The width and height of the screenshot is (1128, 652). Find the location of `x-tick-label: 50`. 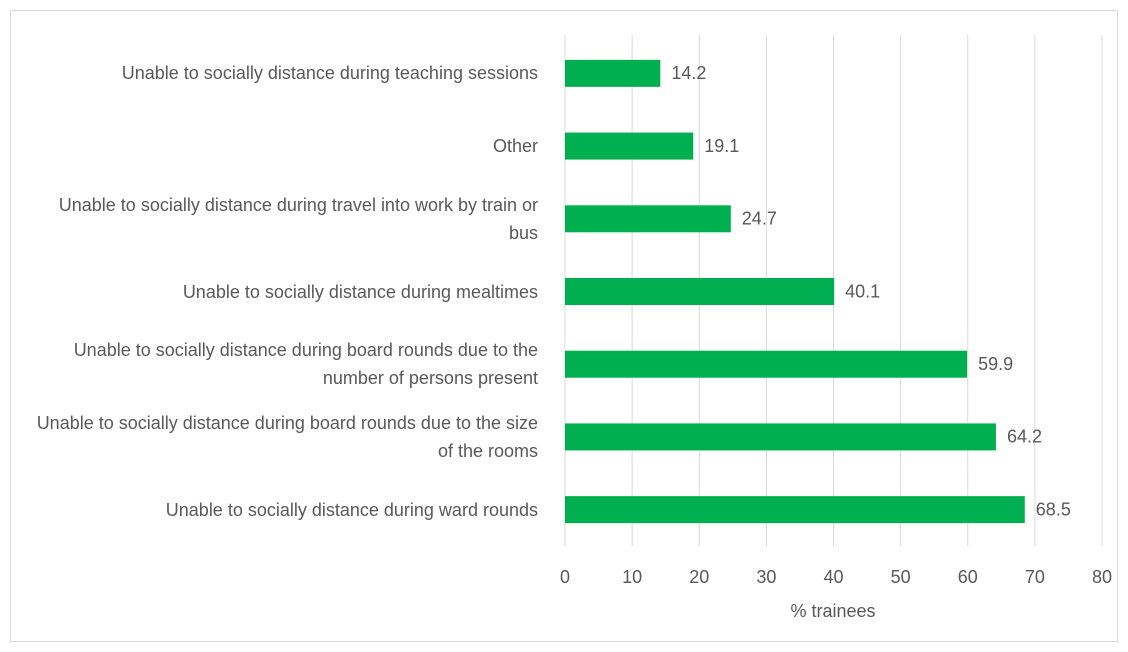

x-tick-label: 50 is located at coordinates (901, 577).